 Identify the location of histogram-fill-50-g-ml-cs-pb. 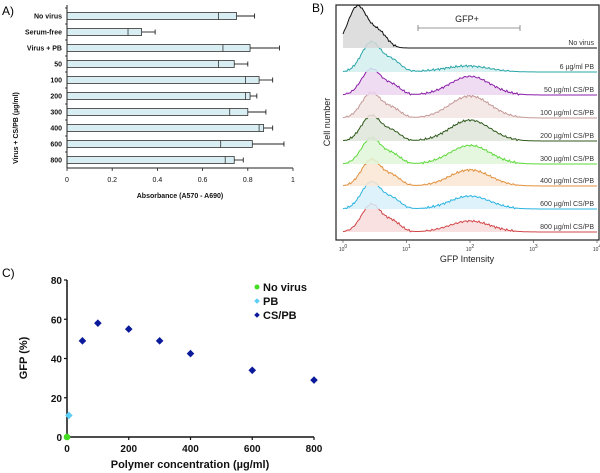
(470, 81).